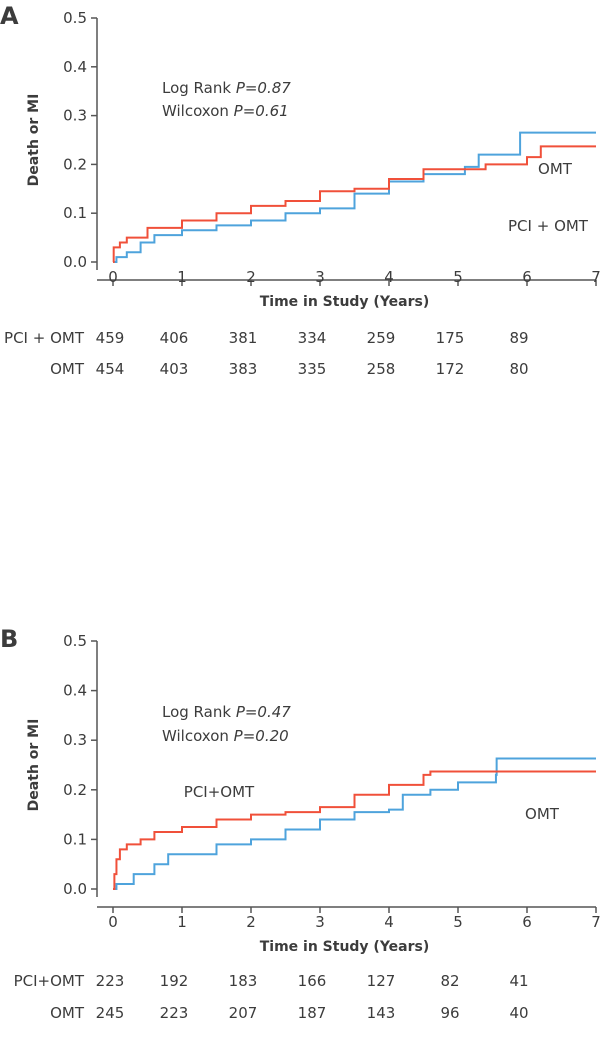  What do you see at coordinates (548, 226) in the screenshot?
I see `series-label-pci: PCI + OMT` at bounding box center [548, 226].